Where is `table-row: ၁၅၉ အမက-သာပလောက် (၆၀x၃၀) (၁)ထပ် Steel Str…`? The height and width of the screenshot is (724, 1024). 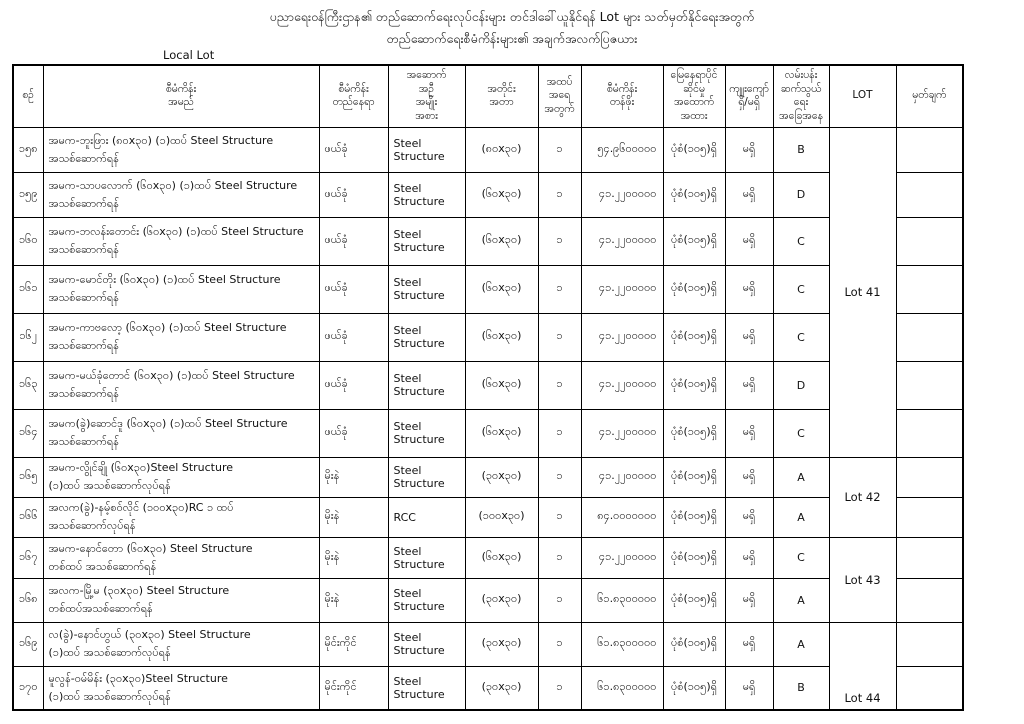 table-row: ၁၅၉ အမက-သာပလောက် (၆၀x၃၀) (၁)ထပ် Steel Str… is located at coordinates (488, 194).